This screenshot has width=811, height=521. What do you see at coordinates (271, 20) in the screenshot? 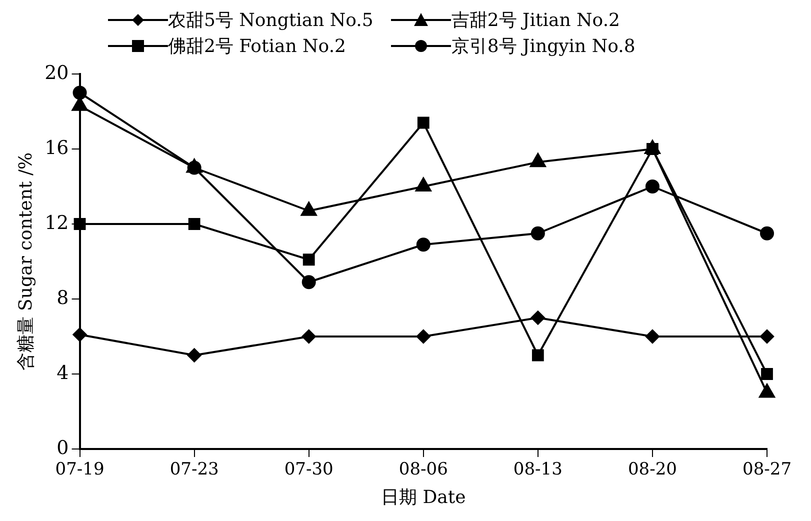
I see `legend-label: 农甜5号 Nongtian No.5` at bounding box center [271, 20].